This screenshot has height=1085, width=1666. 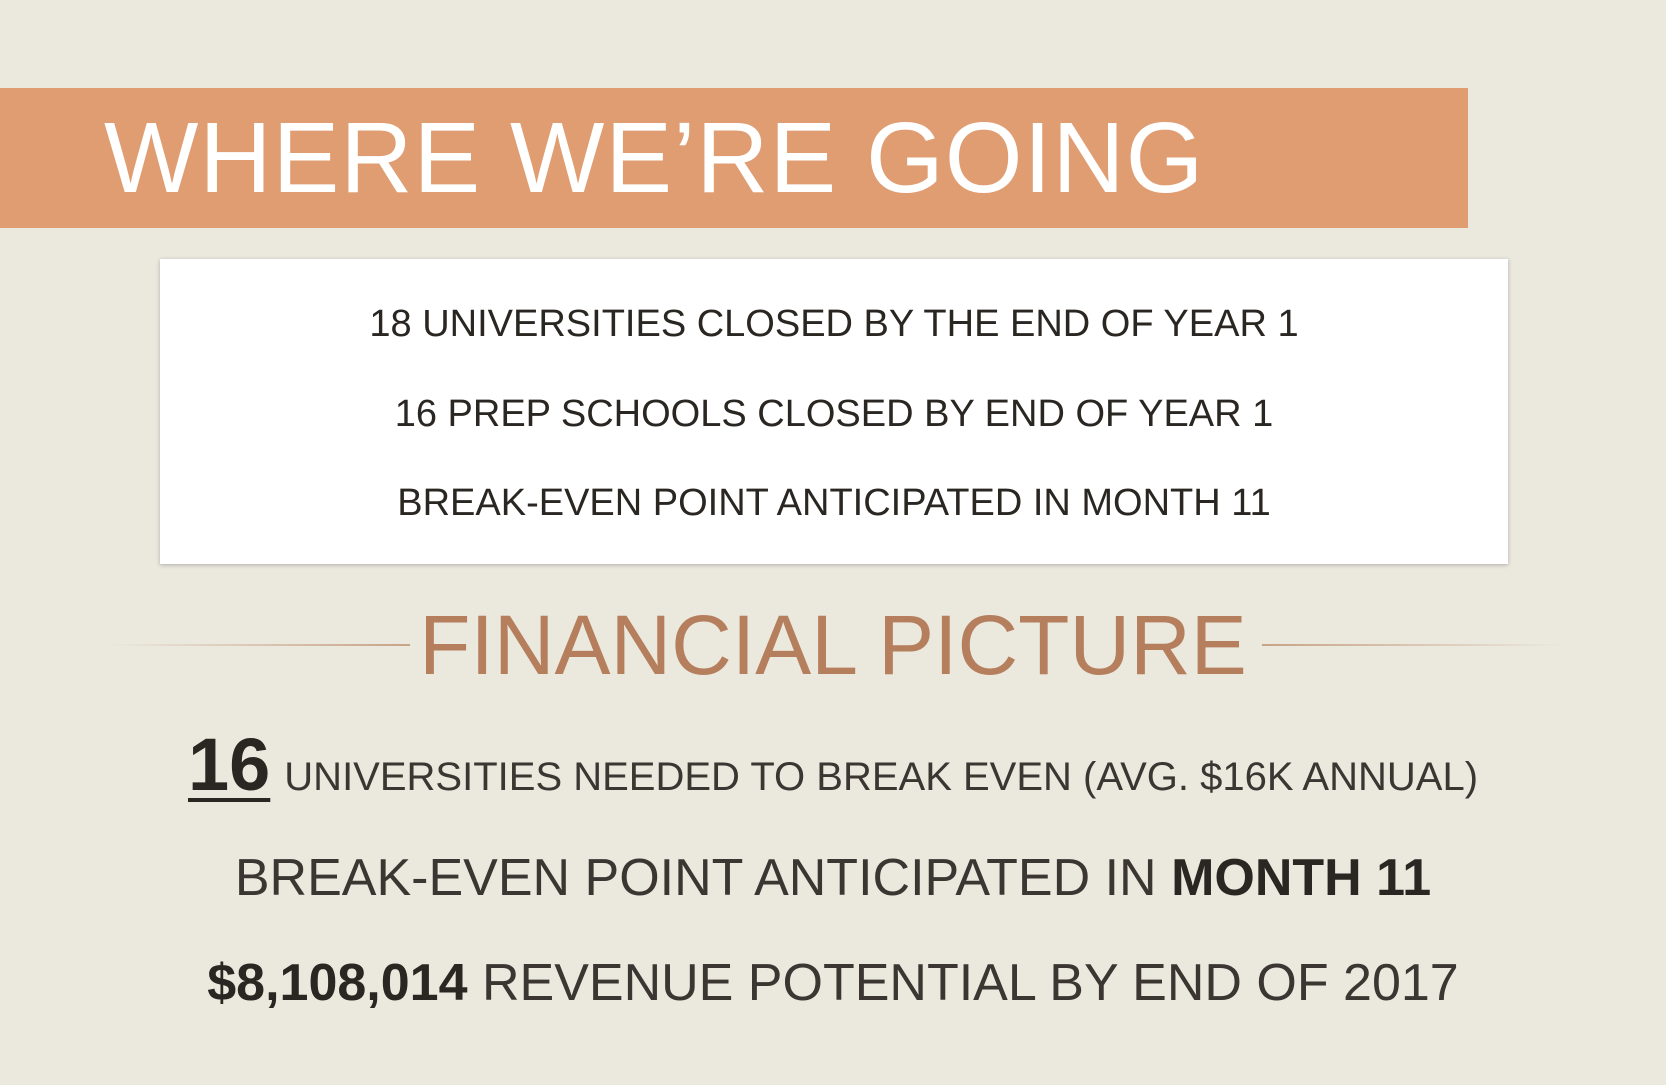 I want to click on revenue-text: REVENUE POTENTIAL BY END OF 2017, so click(x=970, y=983).